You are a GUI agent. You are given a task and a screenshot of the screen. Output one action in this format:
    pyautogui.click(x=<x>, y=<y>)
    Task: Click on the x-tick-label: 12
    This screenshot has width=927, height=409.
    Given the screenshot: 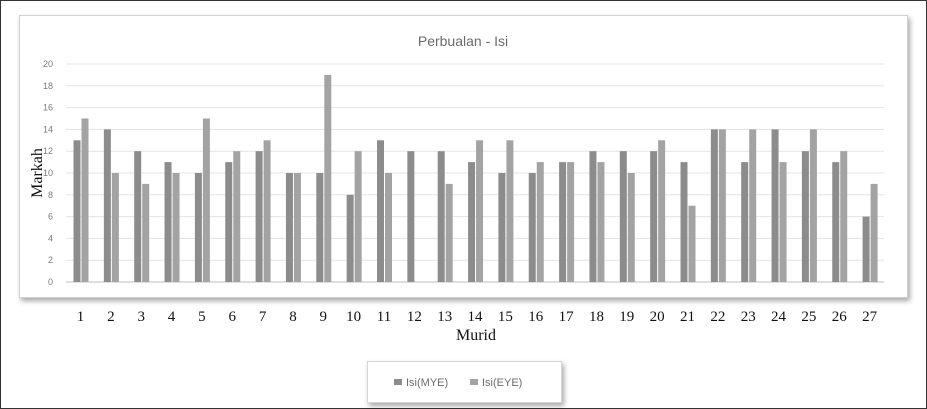 What is the action you would take?
    pyautogui.click(x=414, y=317)
    